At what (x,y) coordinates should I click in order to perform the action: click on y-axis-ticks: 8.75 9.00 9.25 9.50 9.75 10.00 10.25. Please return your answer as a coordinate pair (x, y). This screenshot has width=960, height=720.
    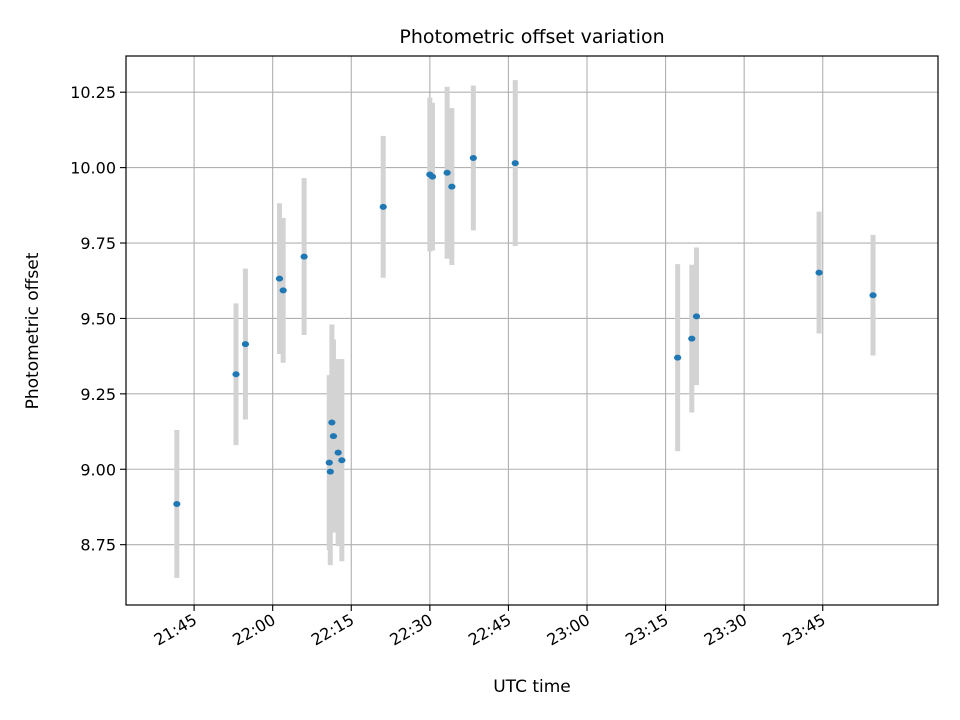
    Looking at the image, I should click on (98, 319).